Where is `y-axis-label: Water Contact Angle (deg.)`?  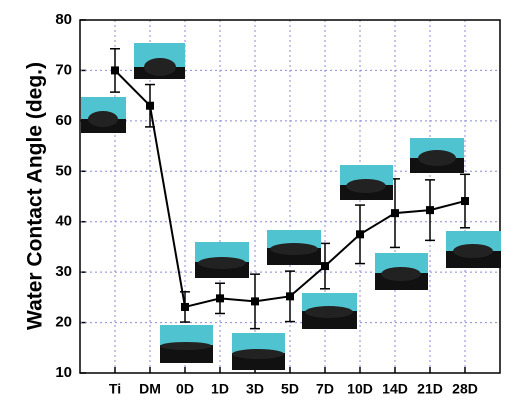 y-axis-label: Water Contact Angle (deg.) is located at coordinates (35, 196).